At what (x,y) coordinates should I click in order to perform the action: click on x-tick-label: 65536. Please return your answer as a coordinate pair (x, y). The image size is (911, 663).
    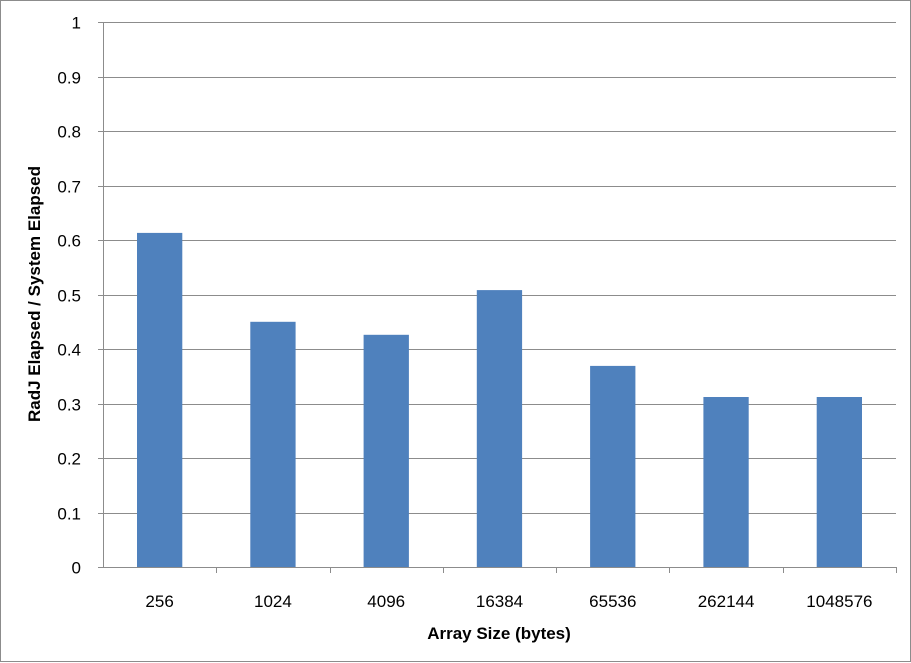
    Looking at the image, I should click on (612, 601).